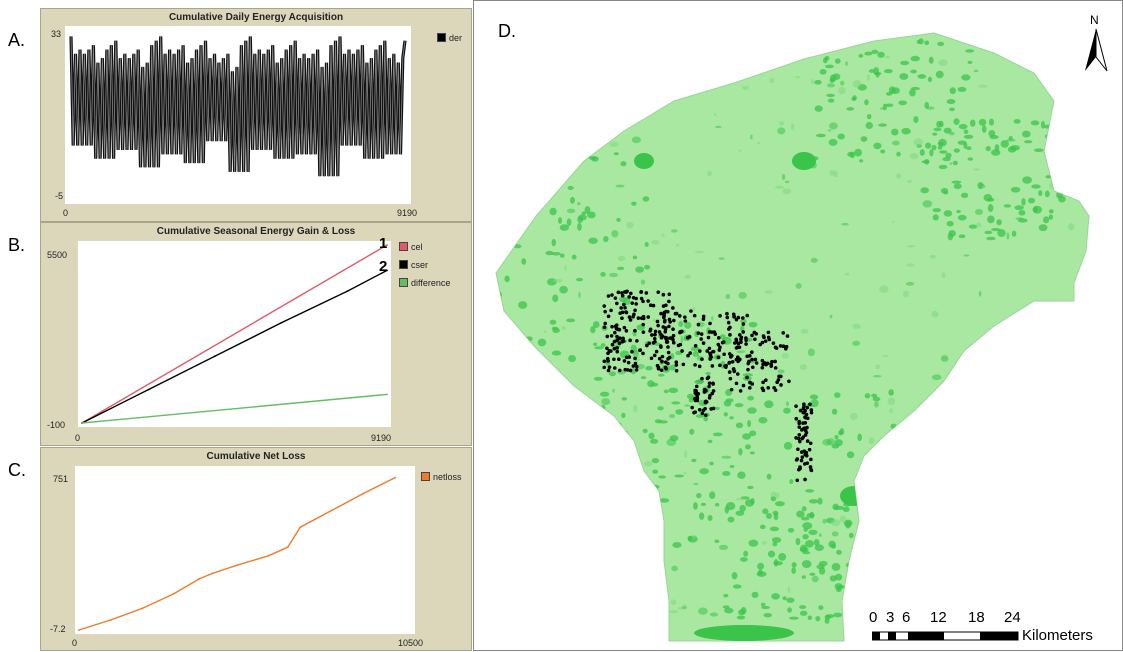 The height and width of the screenshot is (652, 1123). I want to click on chart-b-callout-2: 2, so click(383, 266).